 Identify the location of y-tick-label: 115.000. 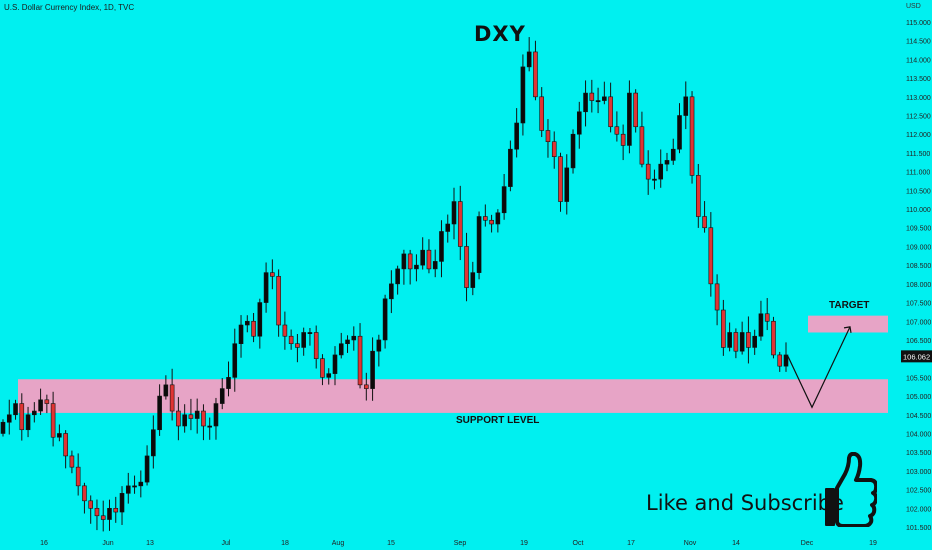
(918, 23).